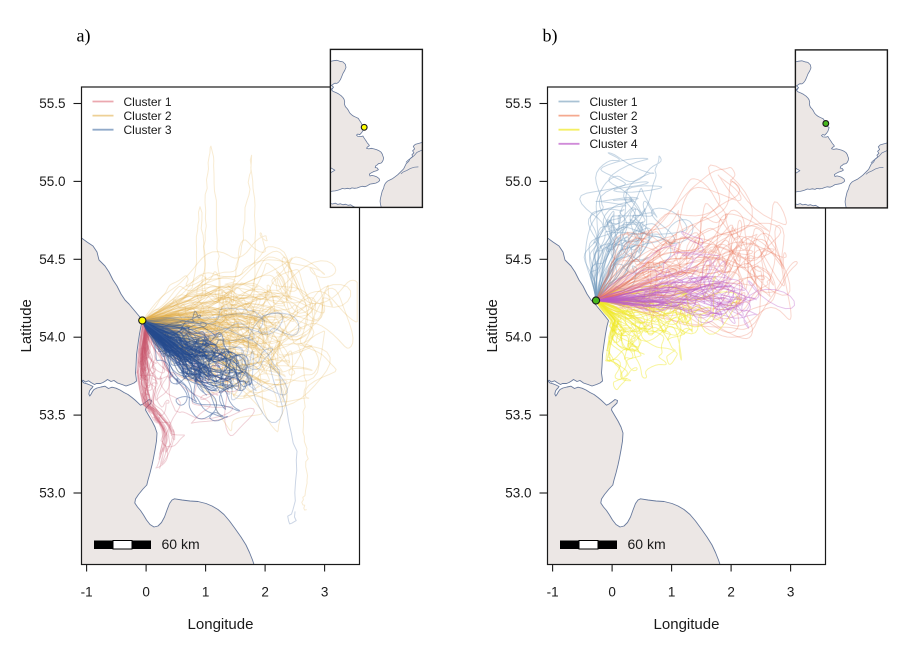 The image size is (912, 656). Describe the element at coordinates (84, 35) in the screenshot. I see `svg-text: a)` at that location.